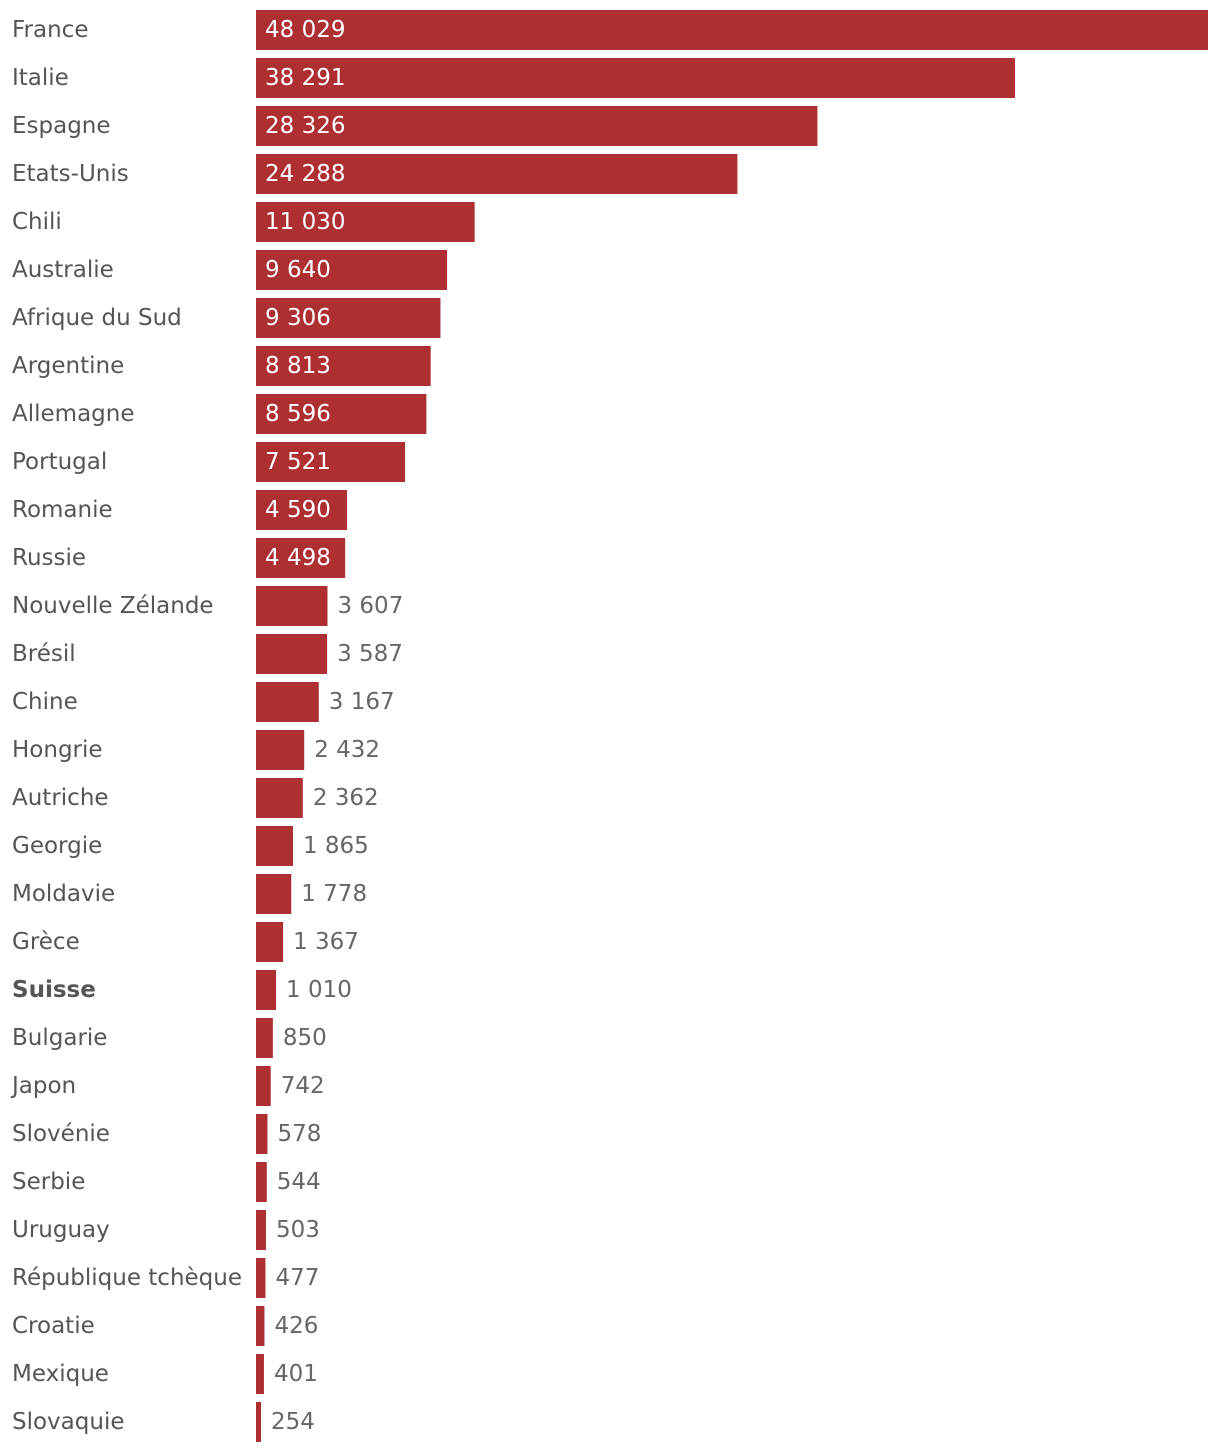 This screenshot has height=1452, width=1220. I want to click on category-label: Etats-Unis, so click(70, 174).